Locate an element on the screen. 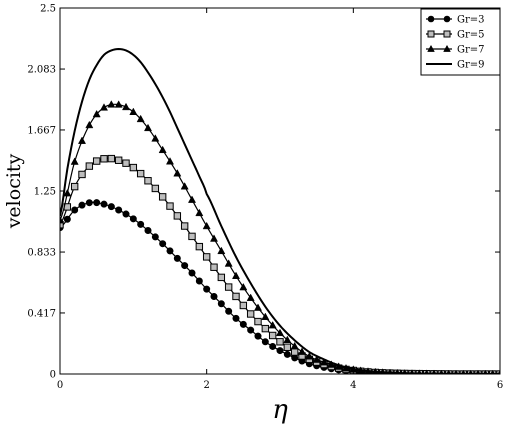  x-tick-label: 2 is located at coordinates (206, 385).